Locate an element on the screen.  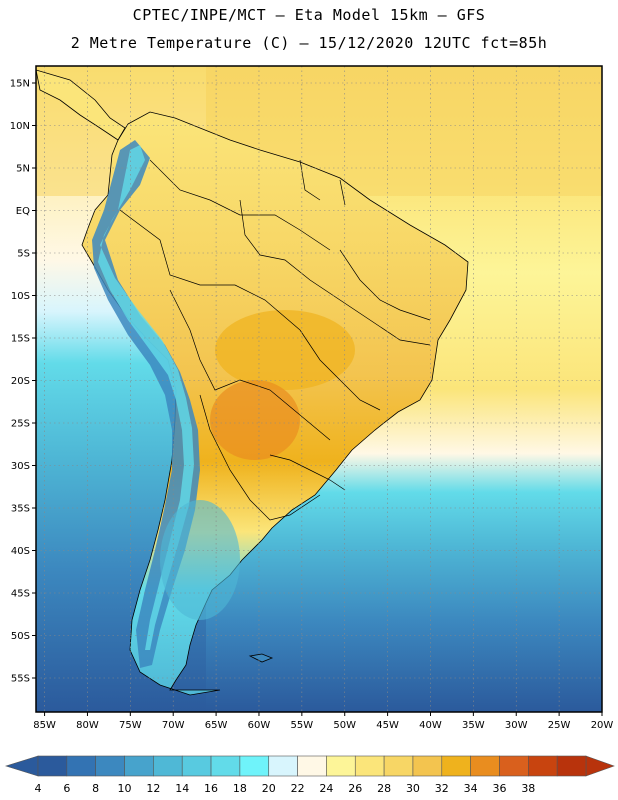
central-america is located at coordinates (81, 105).